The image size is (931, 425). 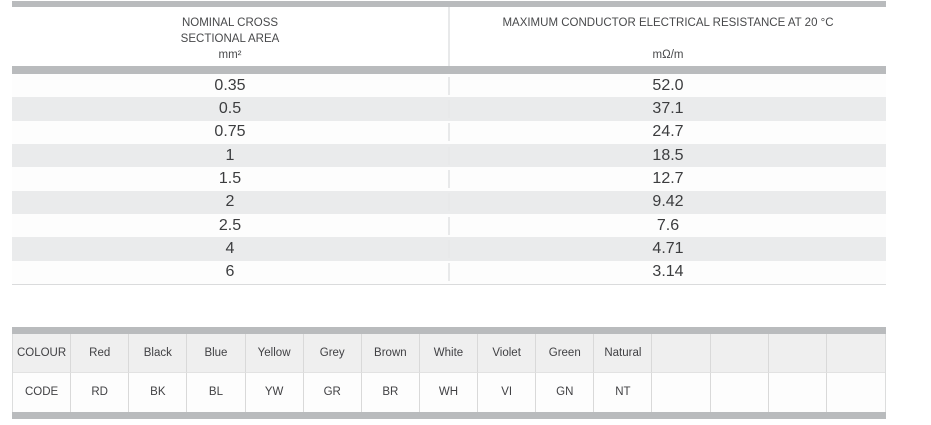 I want to click on area-value: 2, so click(x=231, y=202).